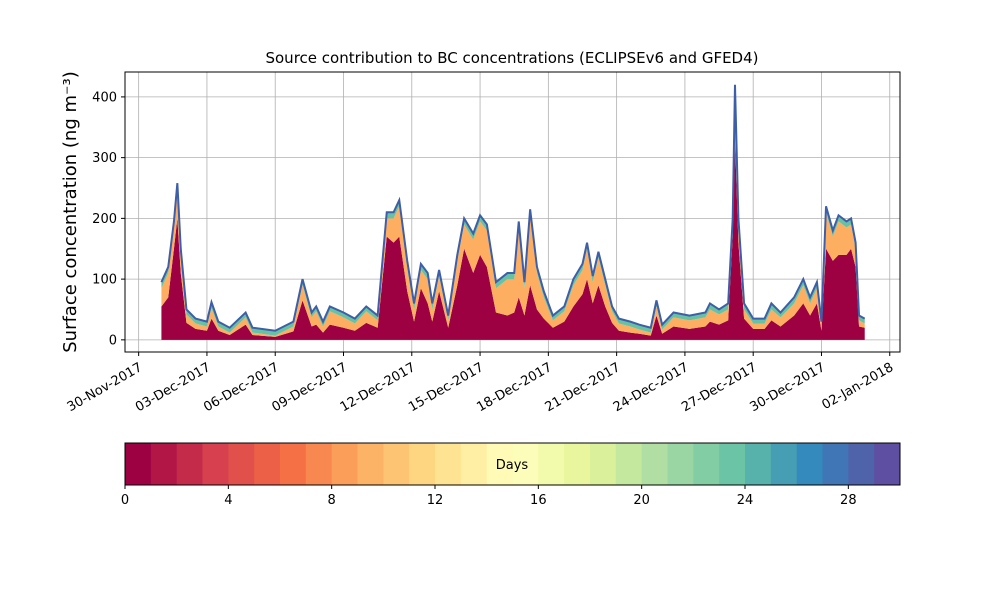  I want to click on x-tick-label: 15-Dec-2017, so click(446, 387).